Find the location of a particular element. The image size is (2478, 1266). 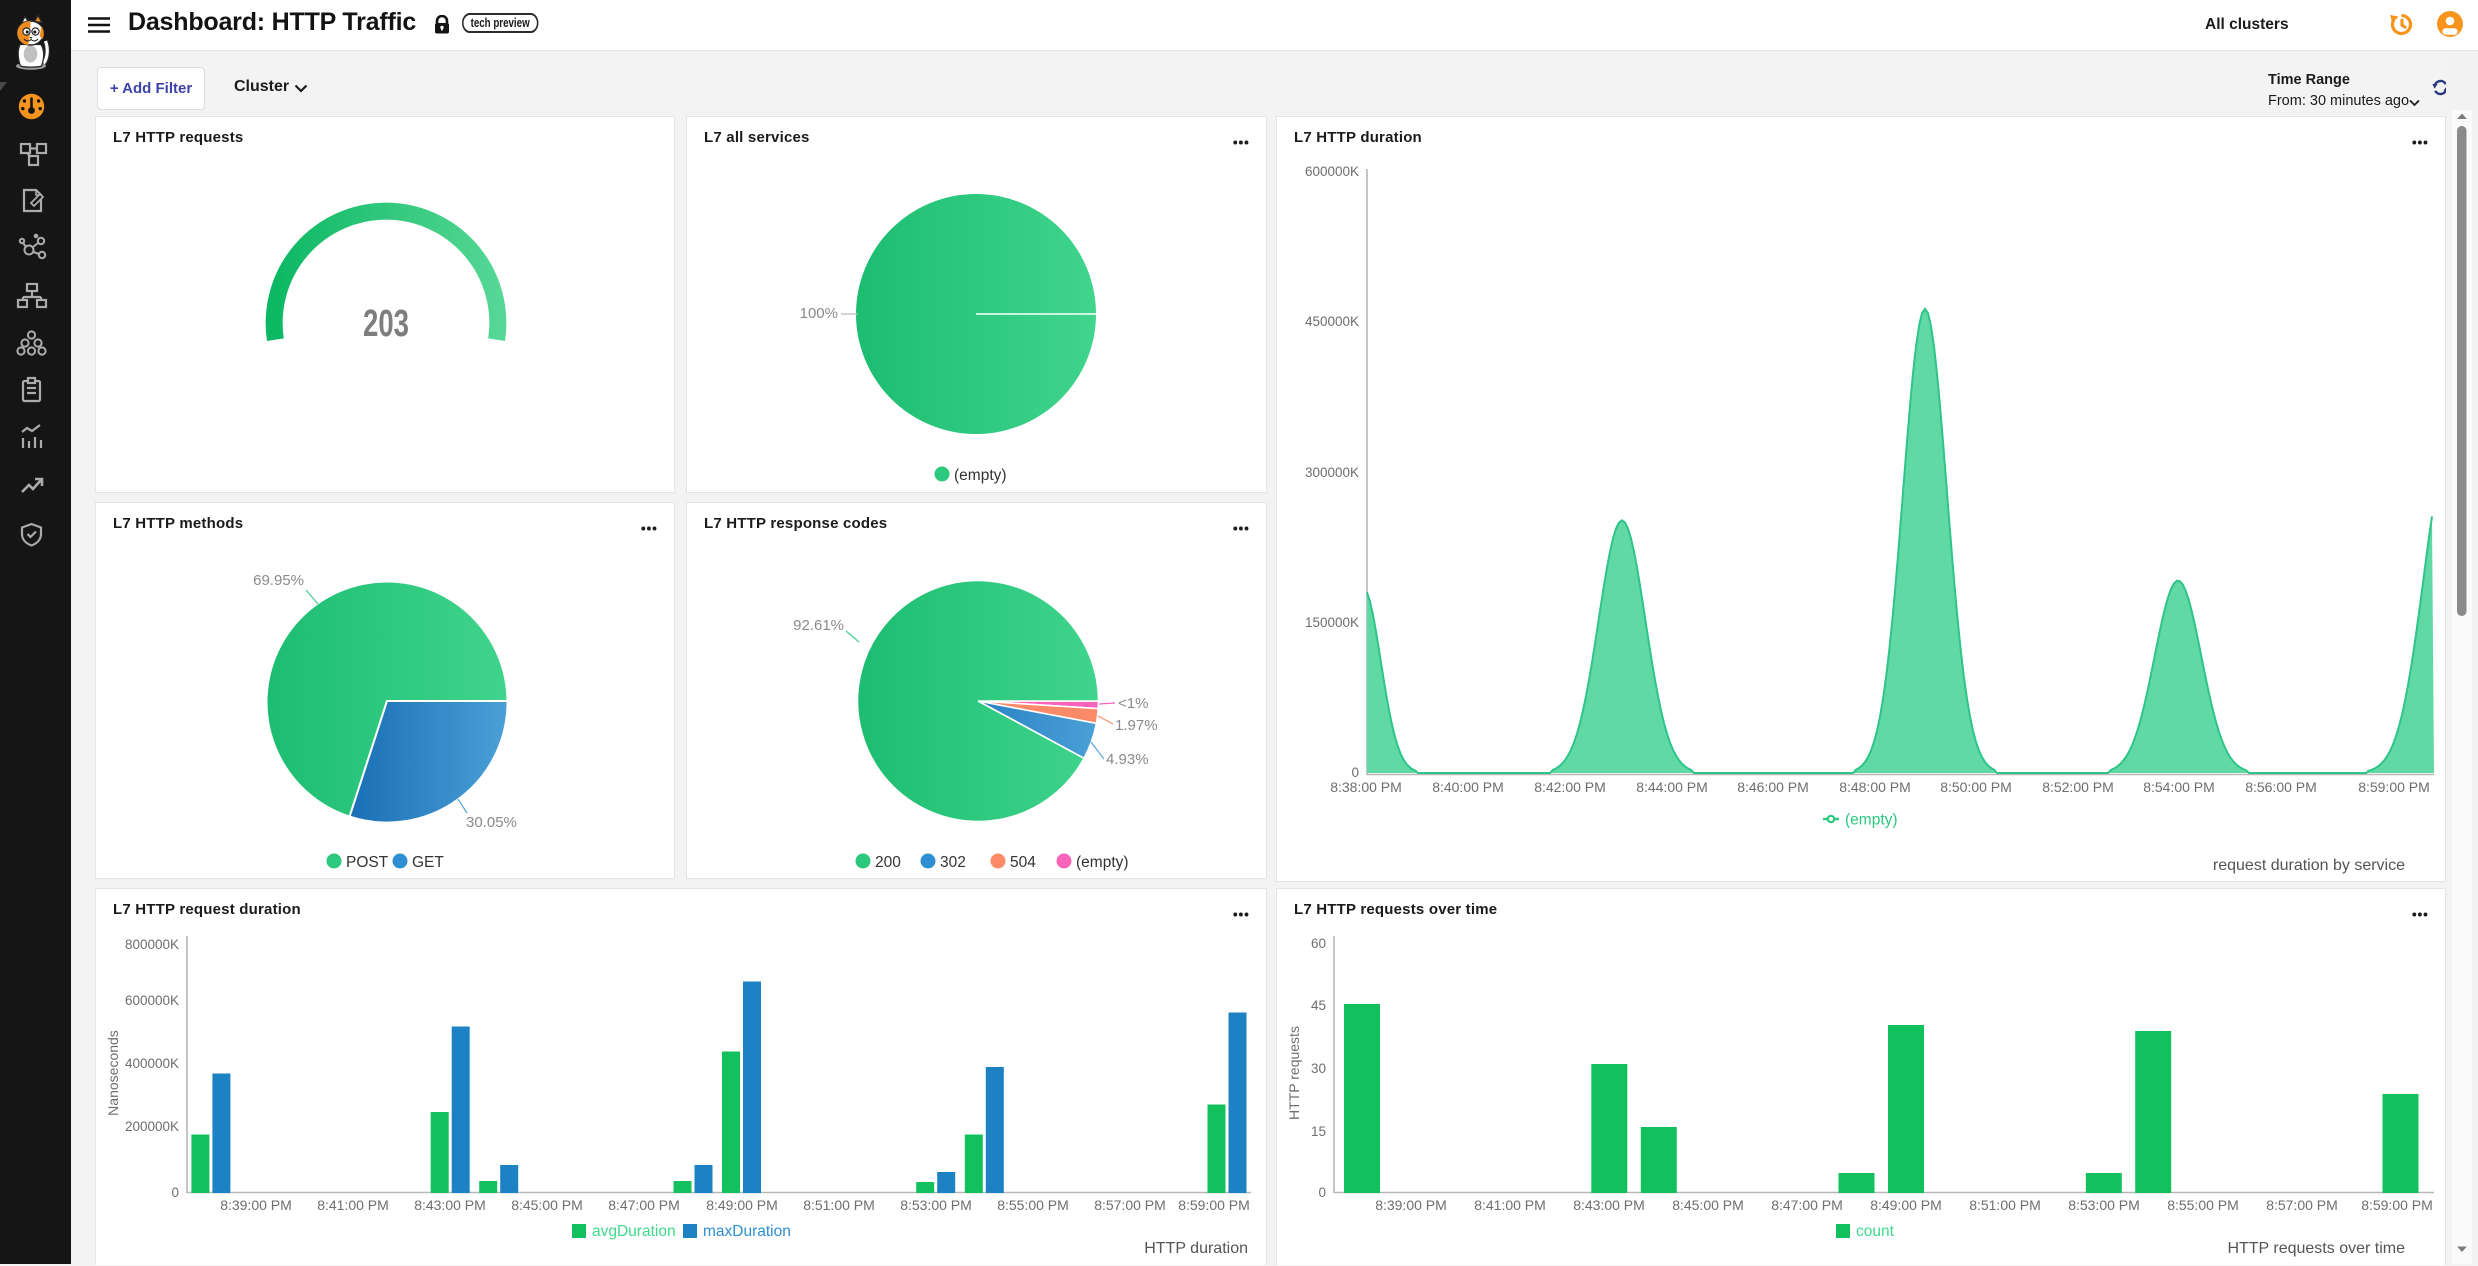

svg-text: 4.93% is located at coordinates (1127, 759).